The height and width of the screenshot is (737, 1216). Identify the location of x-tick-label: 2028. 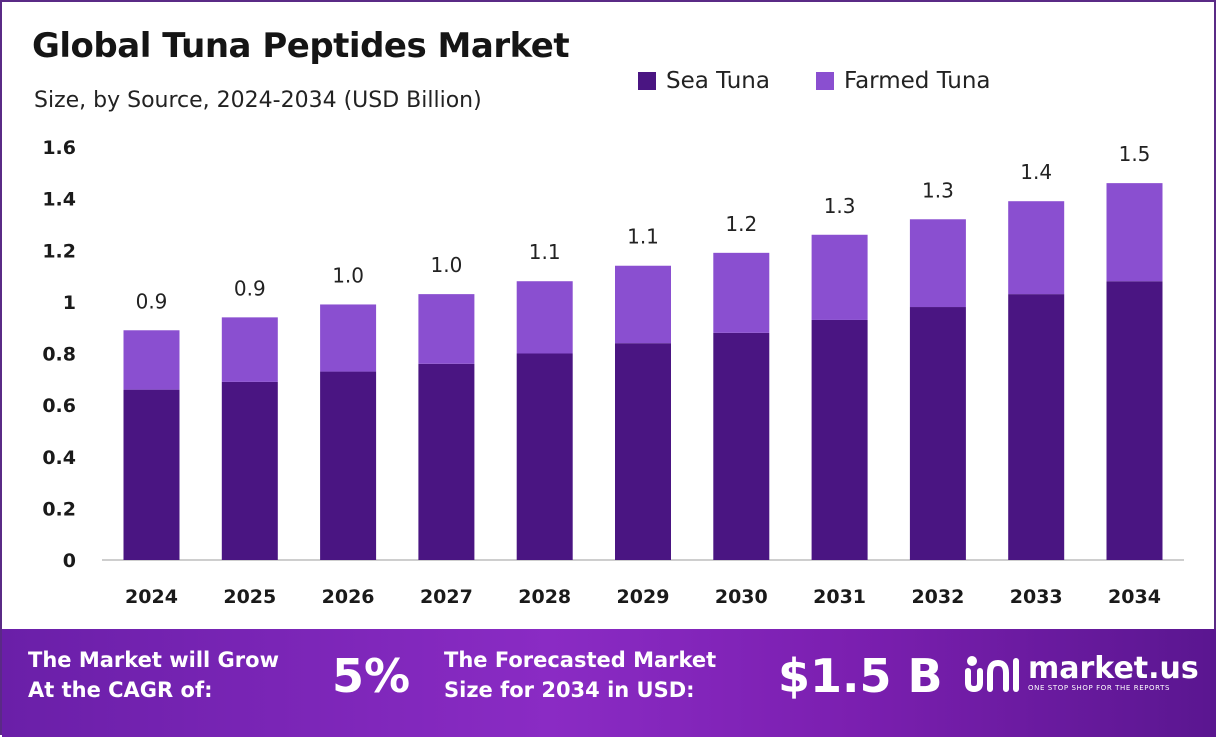
(544, 597).